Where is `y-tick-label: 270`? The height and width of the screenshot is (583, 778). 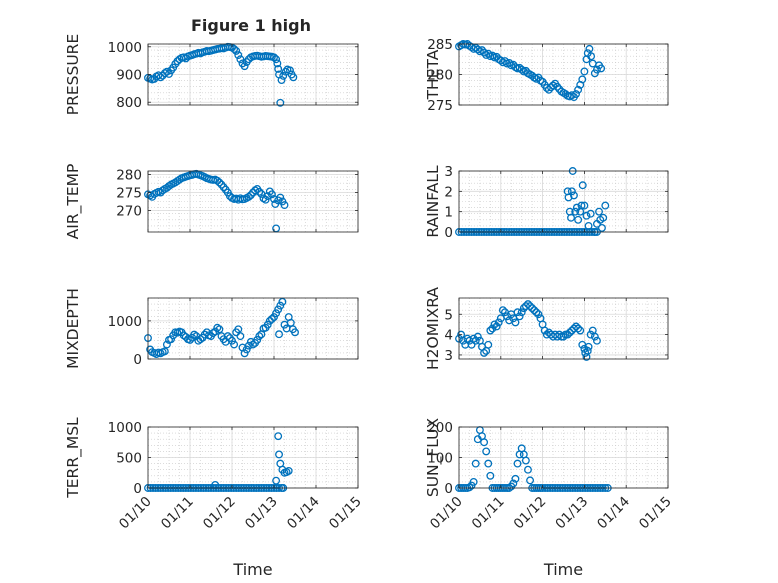
y-tick-label: 270 is located at coordinates (129, 211).